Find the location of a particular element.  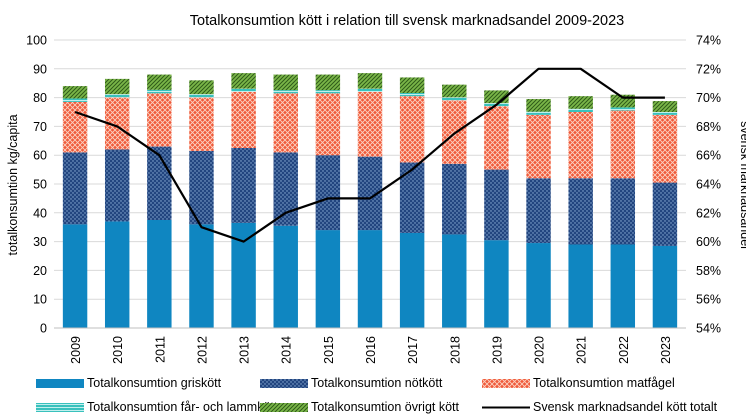

y-tick-label: 50 is located at coordinates (40, 185).